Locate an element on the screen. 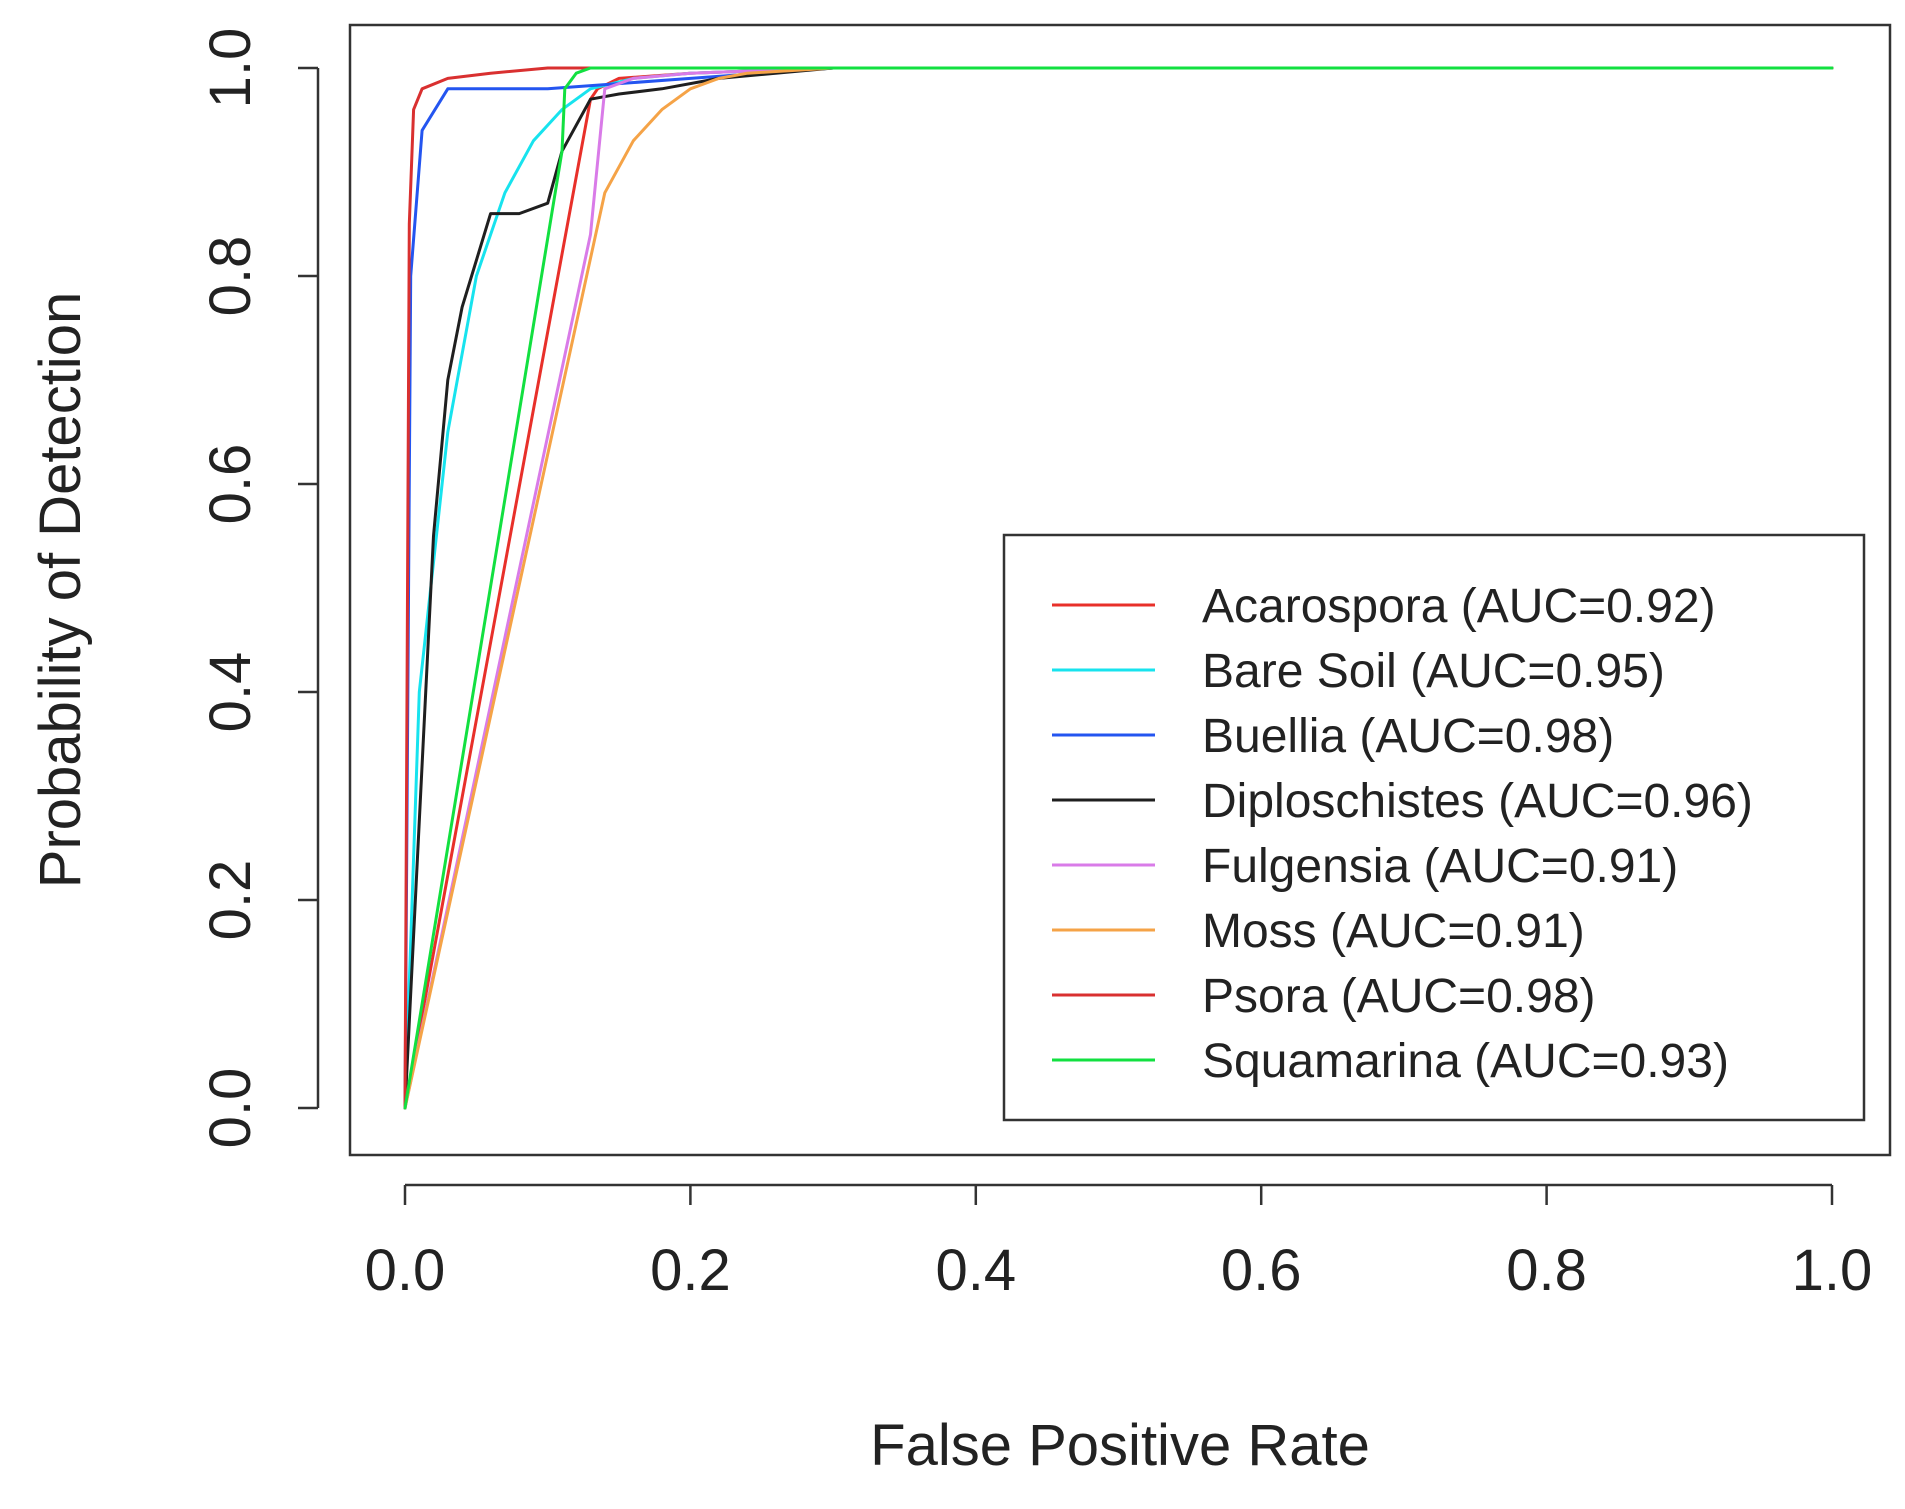  y-tick-label: 0.8 is located at coordinates (230, 276).